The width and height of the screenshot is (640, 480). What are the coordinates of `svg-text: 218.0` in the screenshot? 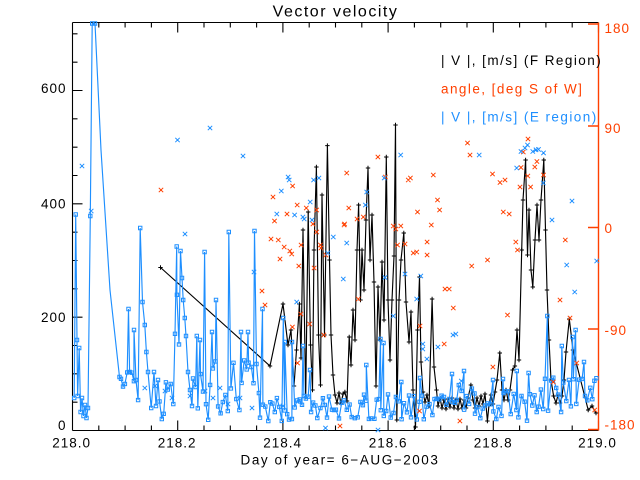 It's located at (71, 442).